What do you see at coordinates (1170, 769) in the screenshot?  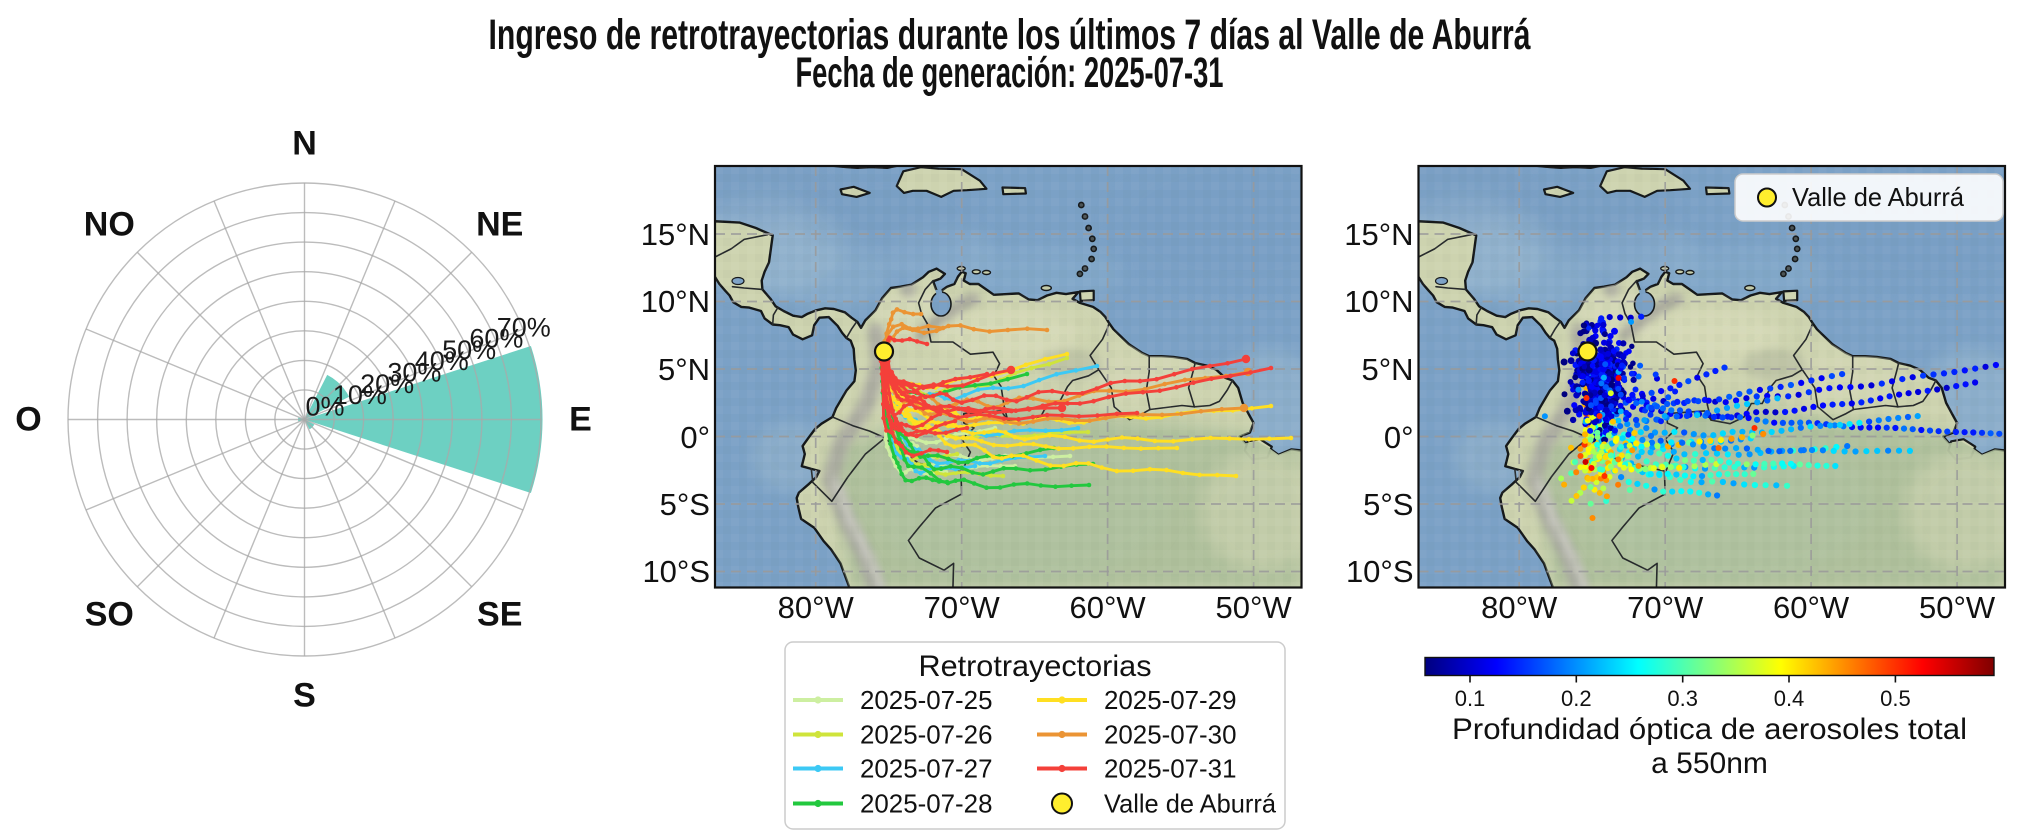 I see `svg-text: 2025-07-31` at bounding box center [1170, 769].